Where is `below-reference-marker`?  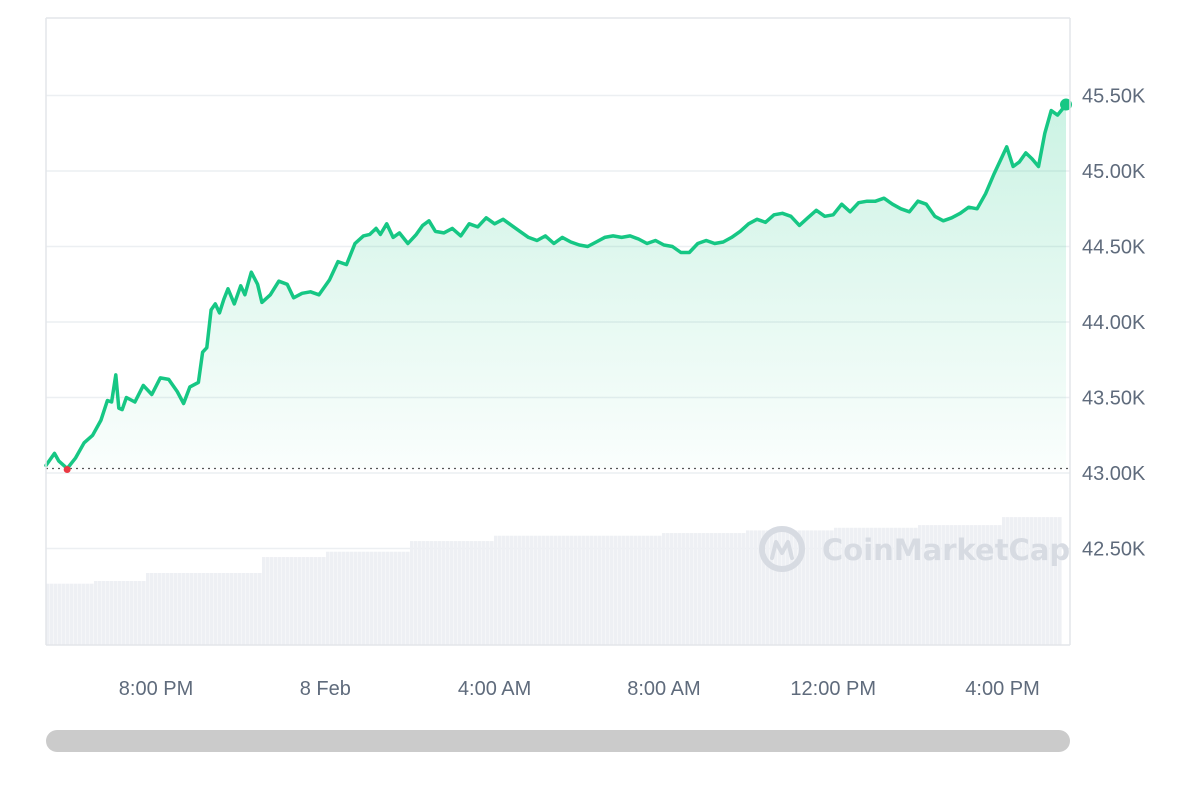 below-reference-marker is located at coordinates (67, 469).